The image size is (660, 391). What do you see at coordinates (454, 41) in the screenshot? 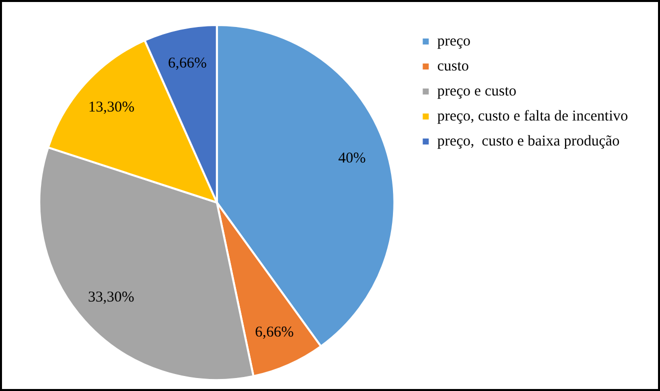
I see `legend-label: preço` at bounding box center [454, 41].